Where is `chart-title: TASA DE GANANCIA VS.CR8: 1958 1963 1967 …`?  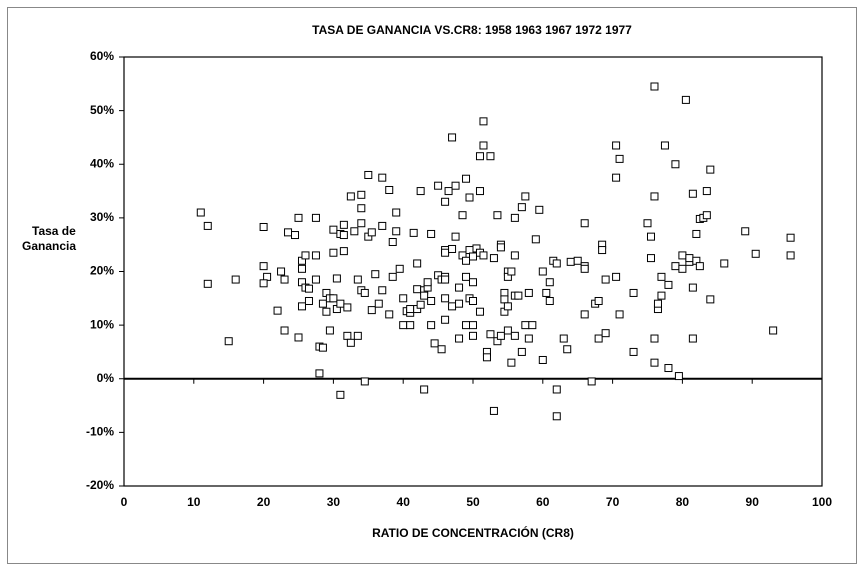 chart-title: TASA DE GANANCIA VS.CR8: 1958 1963 1967 … is located at coordinates (472, 30).